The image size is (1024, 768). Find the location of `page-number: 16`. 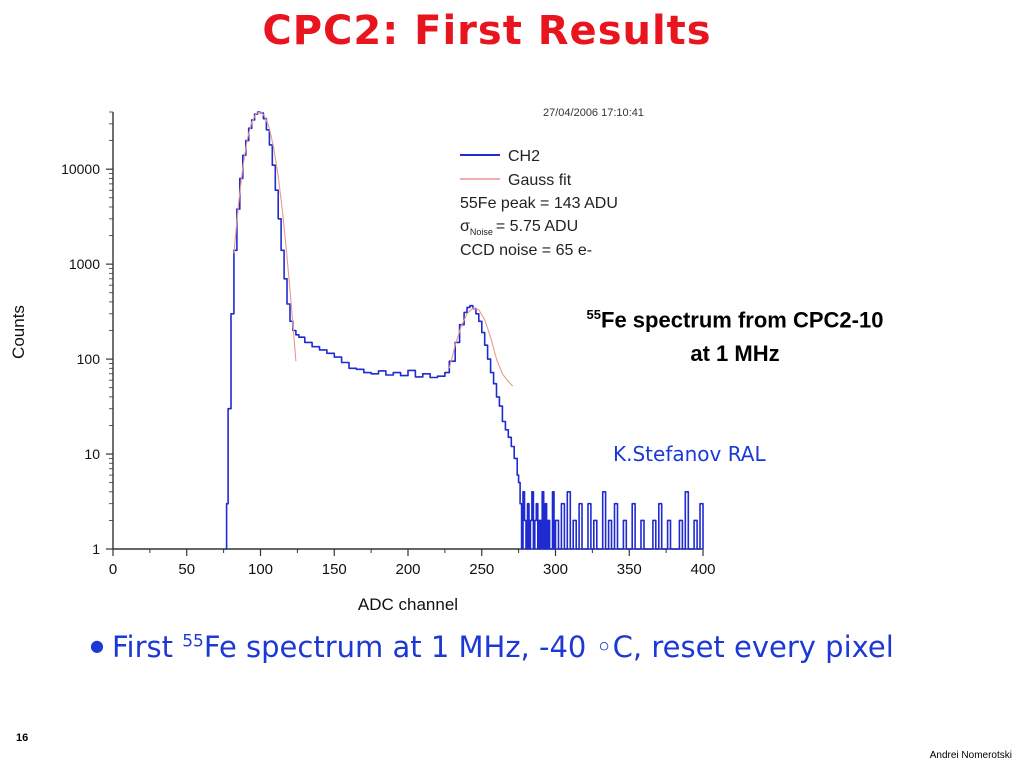

page-number: 16 is located at coordinates (22, 738).